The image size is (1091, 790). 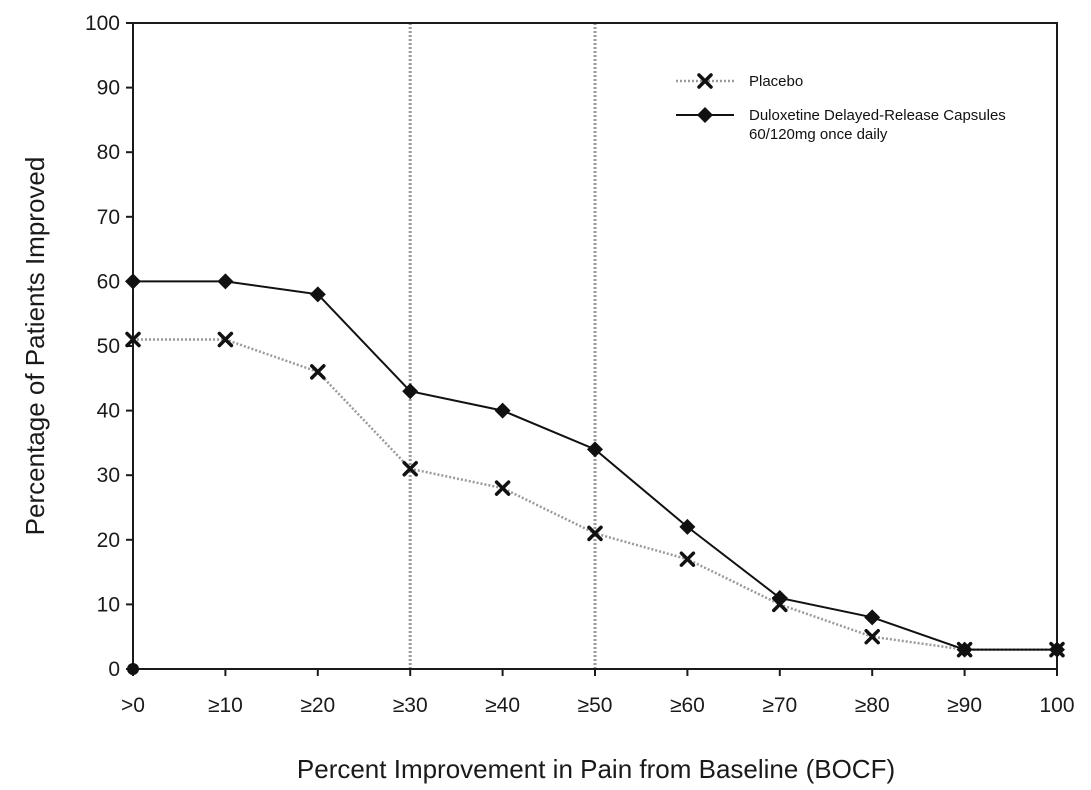 What do you see at coordinates (410, 705) in the screenshot?
I see `x-tick-label: ≥30` at bounding box center [410, 705].